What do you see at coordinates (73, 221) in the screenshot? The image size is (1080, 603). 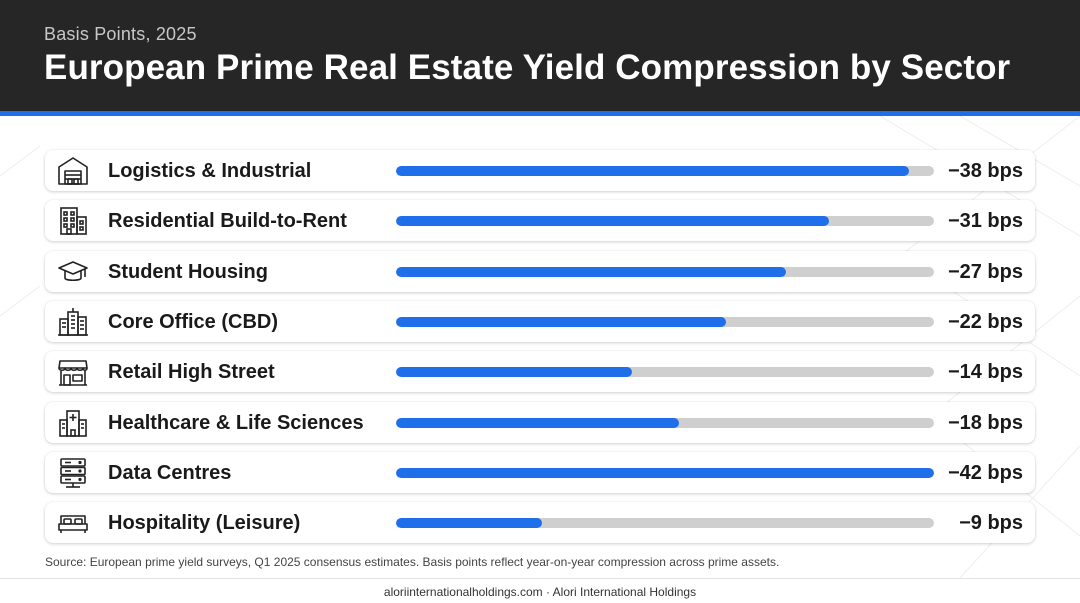 I see `apartment-building-icon` at bounding box center [73, 221].